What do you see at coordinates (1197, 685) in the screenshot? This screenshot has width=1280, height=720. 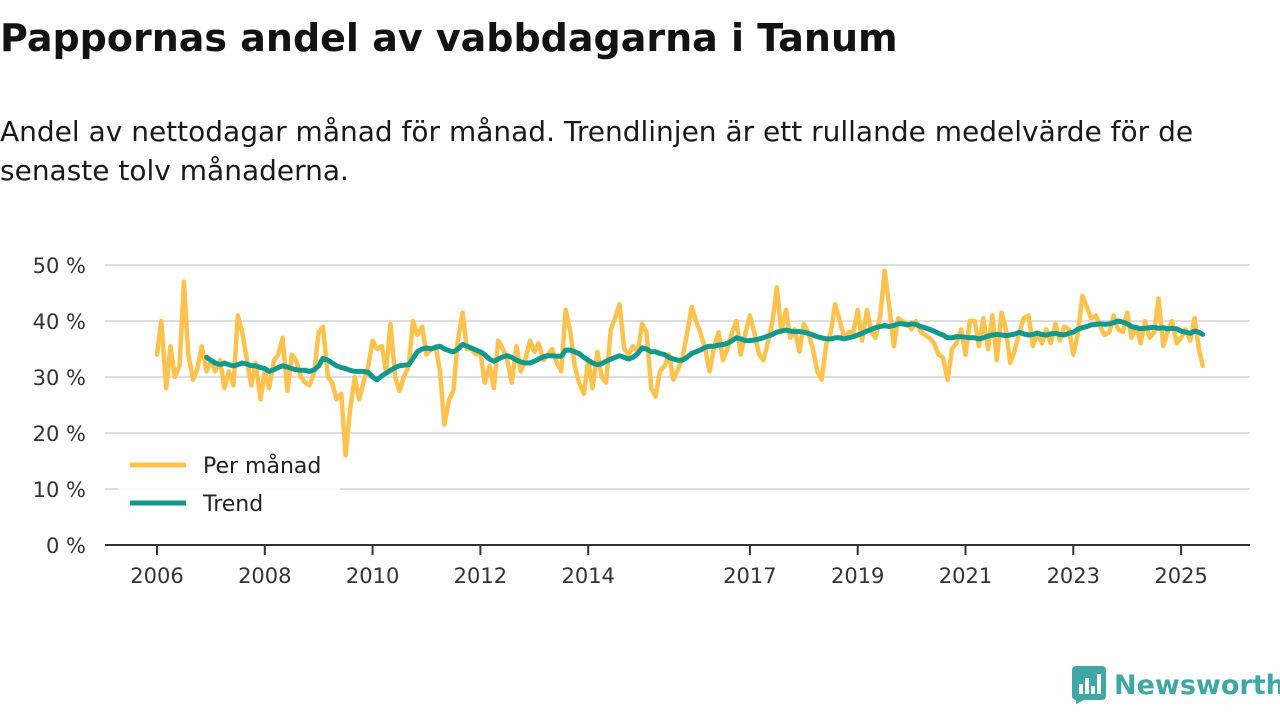 I see `newsworthy-brand-name: Newsworthy` at bounding box center [1197, 685].